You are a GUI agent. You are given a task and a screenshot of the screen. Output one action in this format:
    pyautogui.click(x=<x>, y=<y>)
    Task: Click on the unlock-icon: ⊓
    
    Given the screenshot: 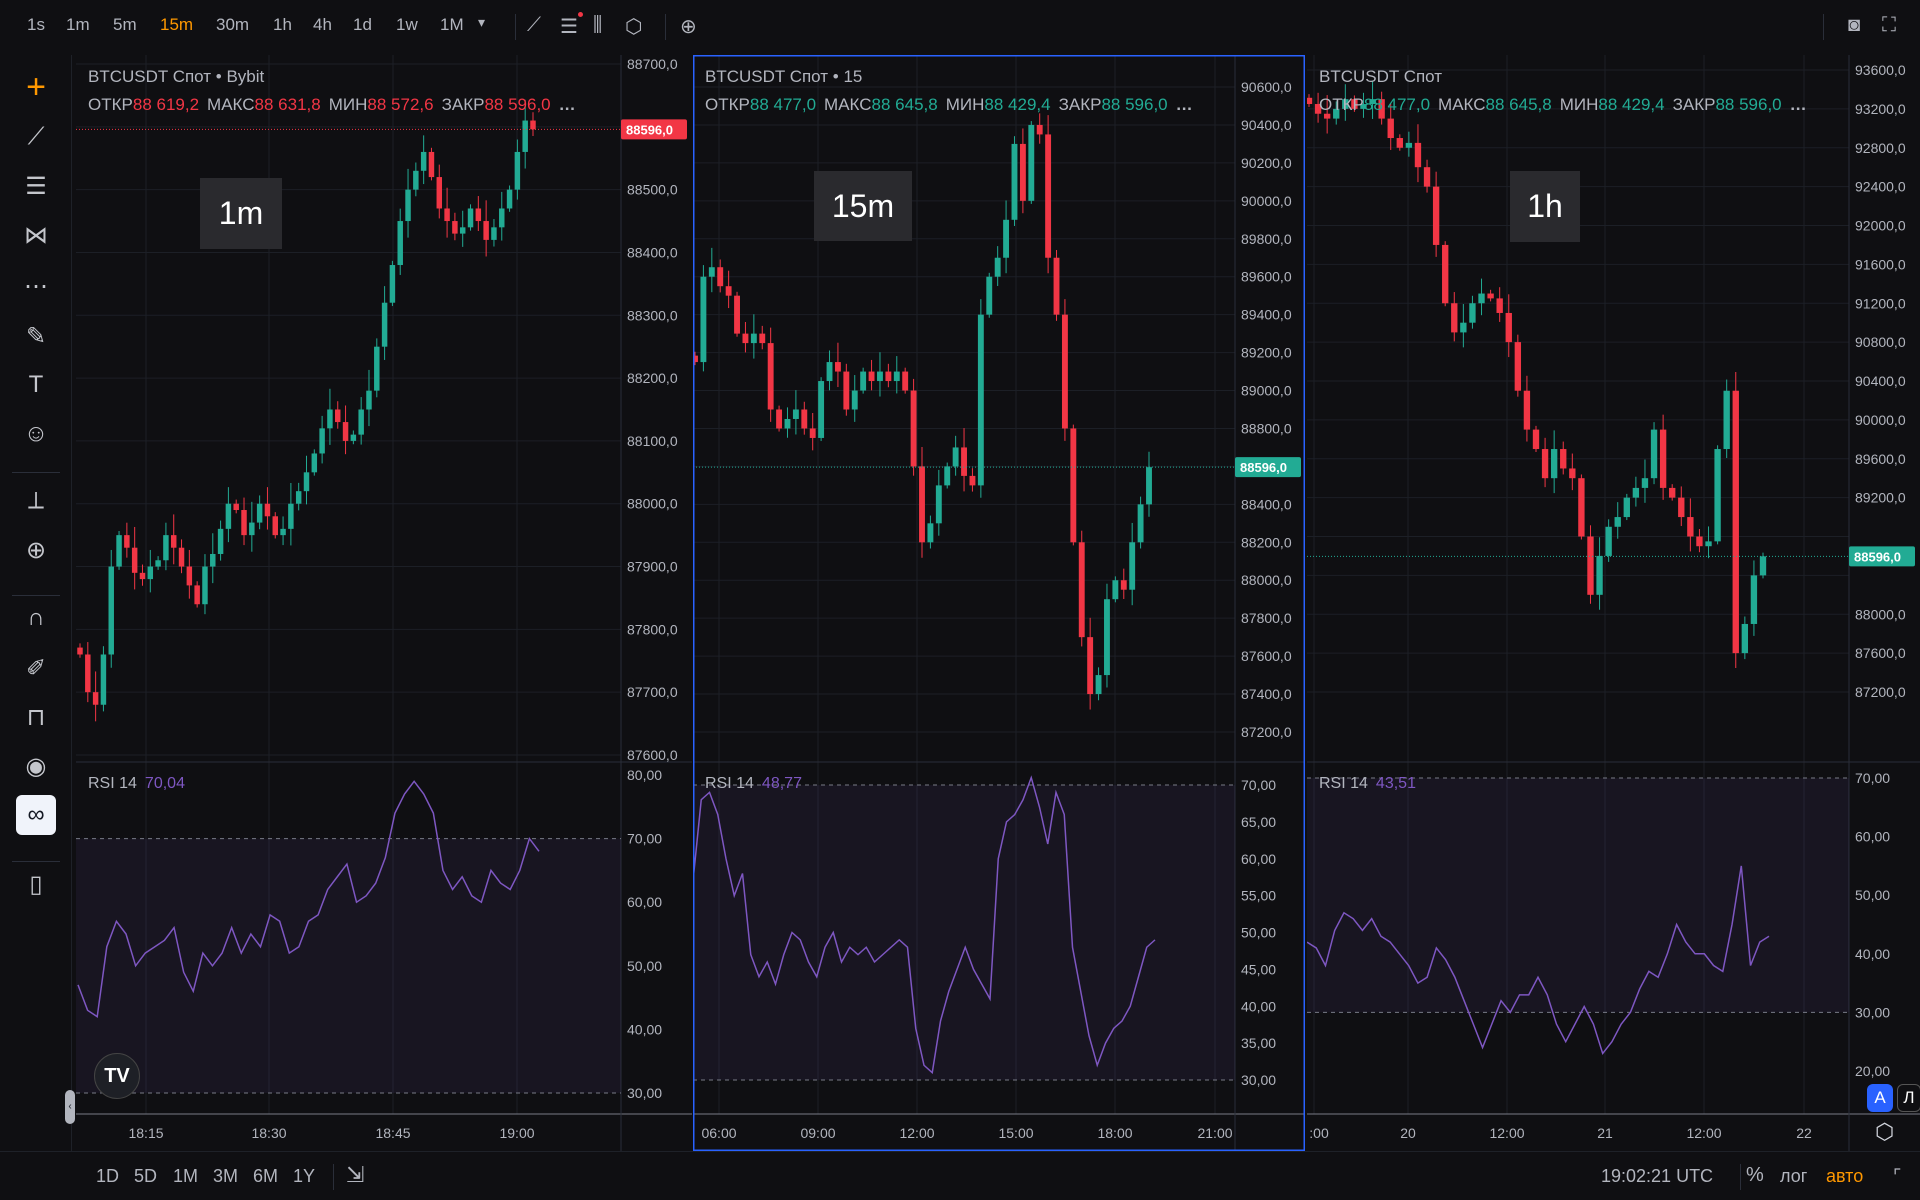 What is the action you would take?
    pyautogui.click(x=36, y=717)
    